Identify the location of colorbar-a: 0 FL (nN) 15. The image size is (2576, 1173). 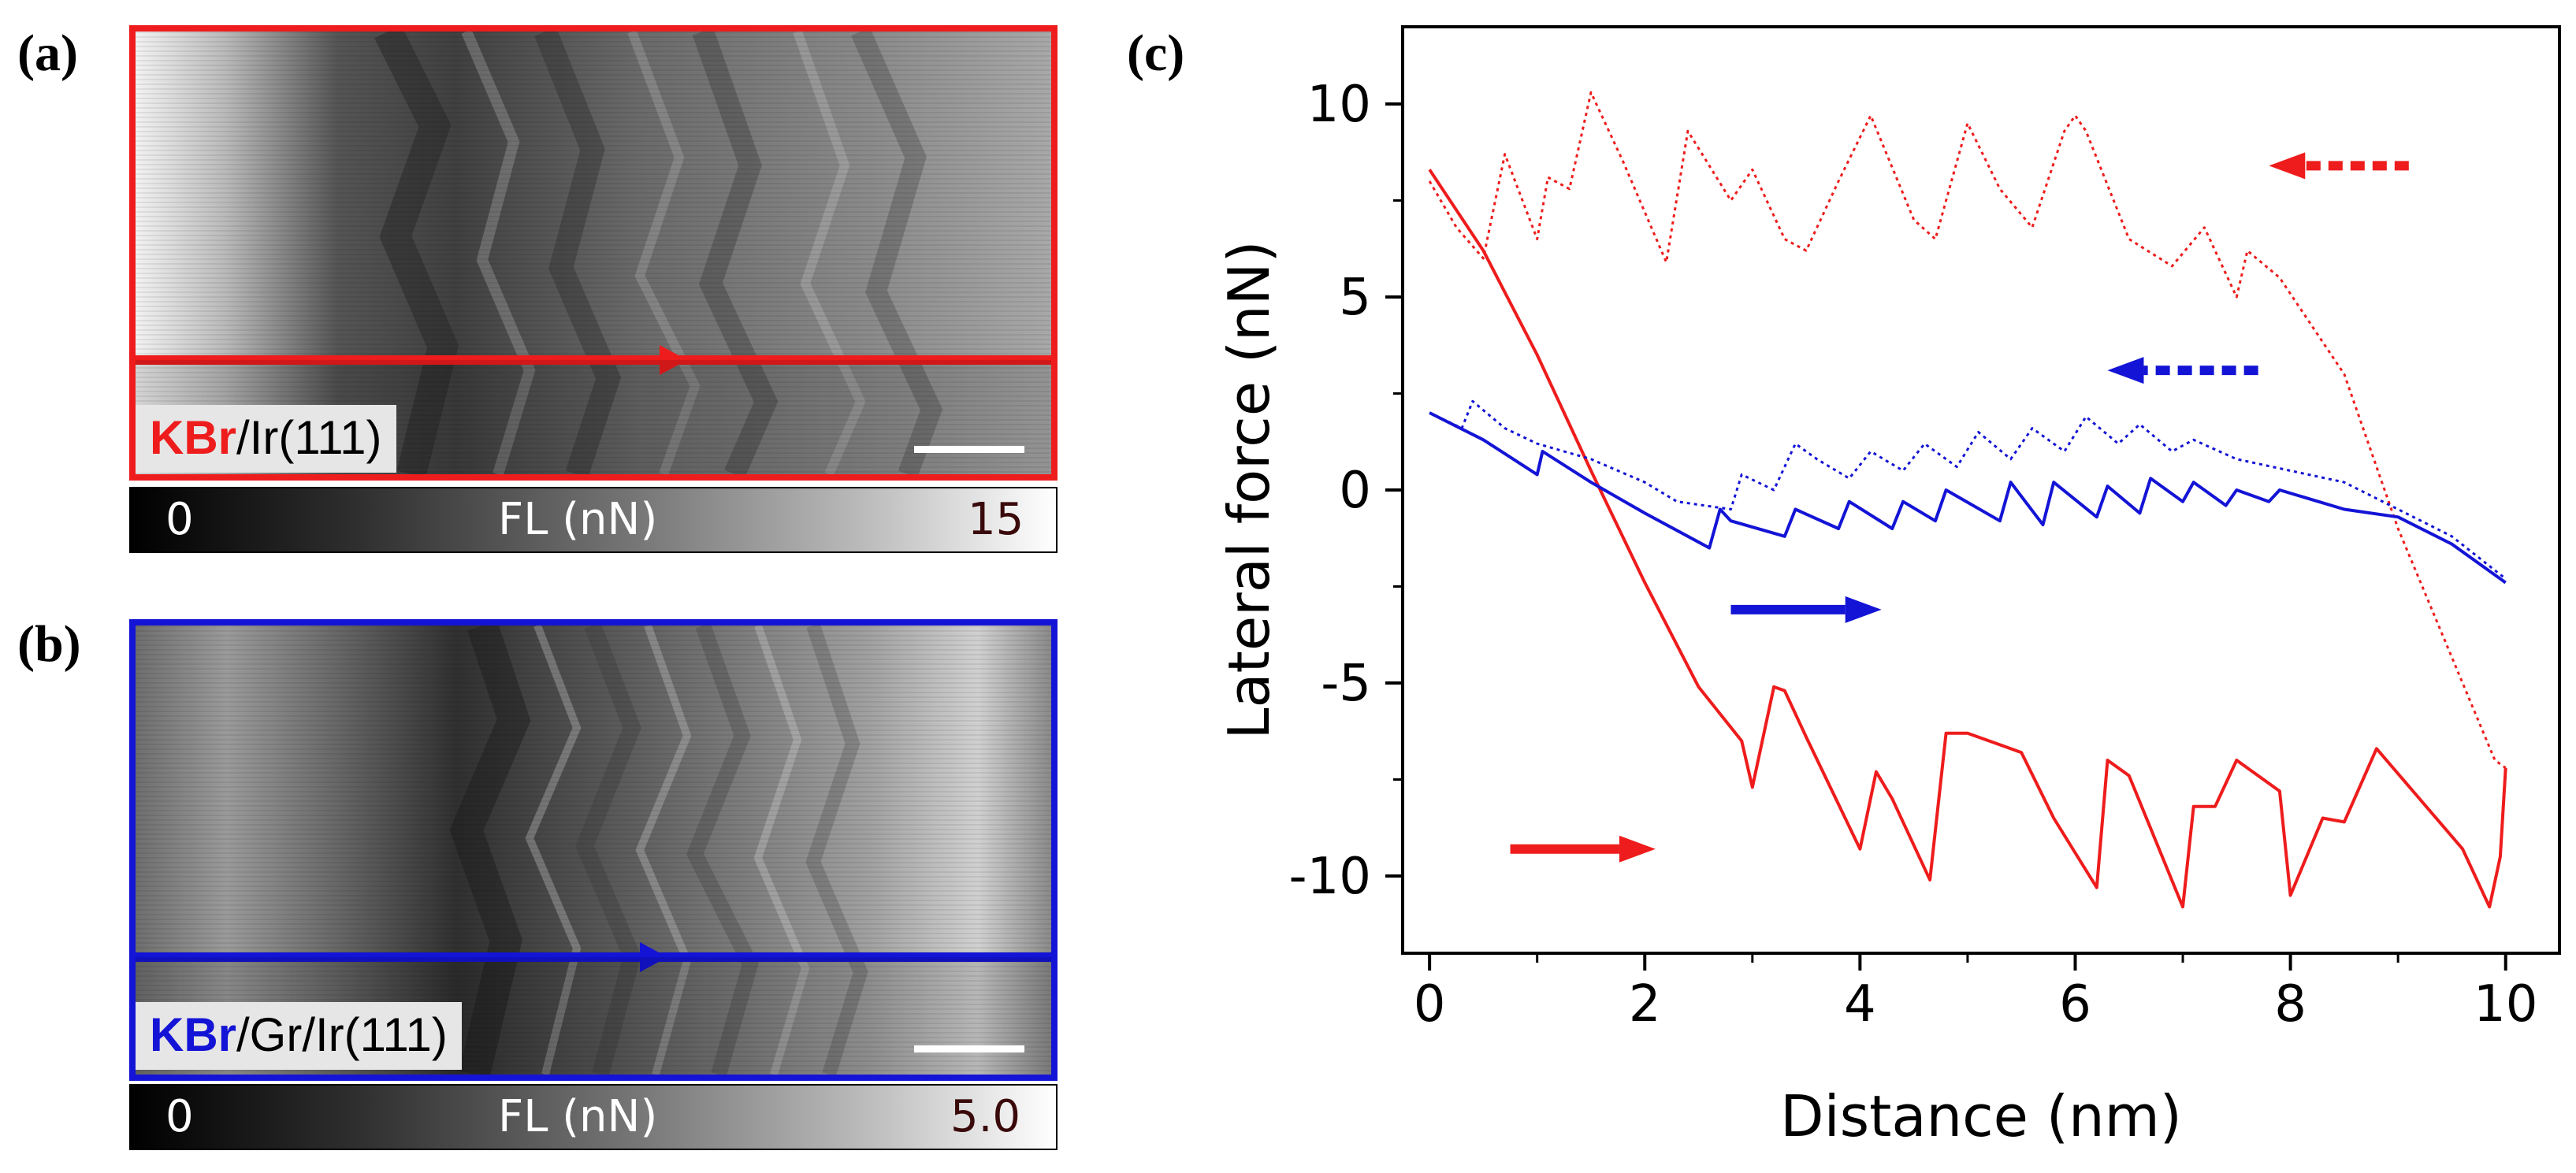
(593, 520).